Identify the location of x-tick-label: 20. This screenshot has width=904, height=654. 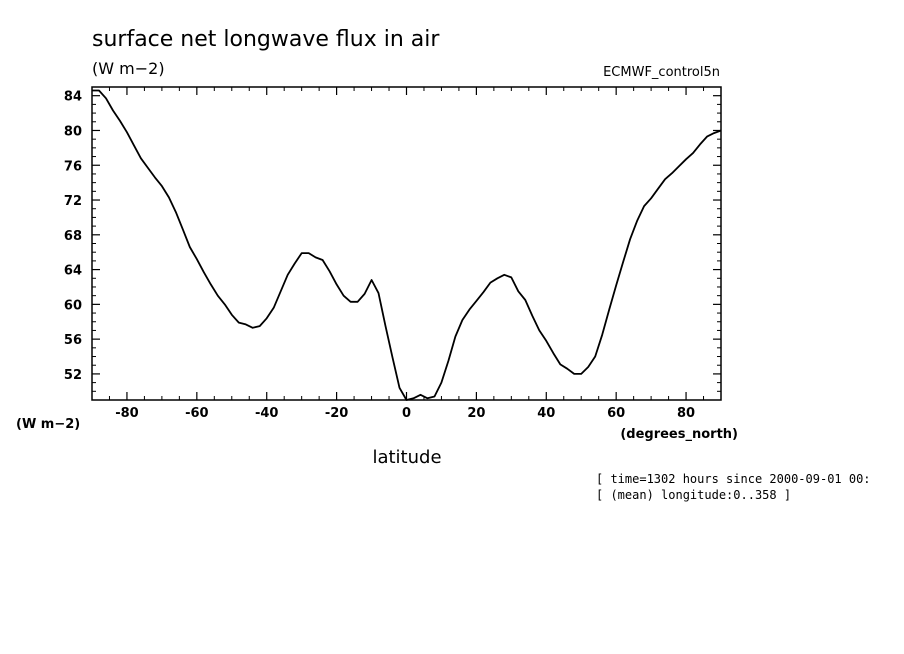
(476, 413).